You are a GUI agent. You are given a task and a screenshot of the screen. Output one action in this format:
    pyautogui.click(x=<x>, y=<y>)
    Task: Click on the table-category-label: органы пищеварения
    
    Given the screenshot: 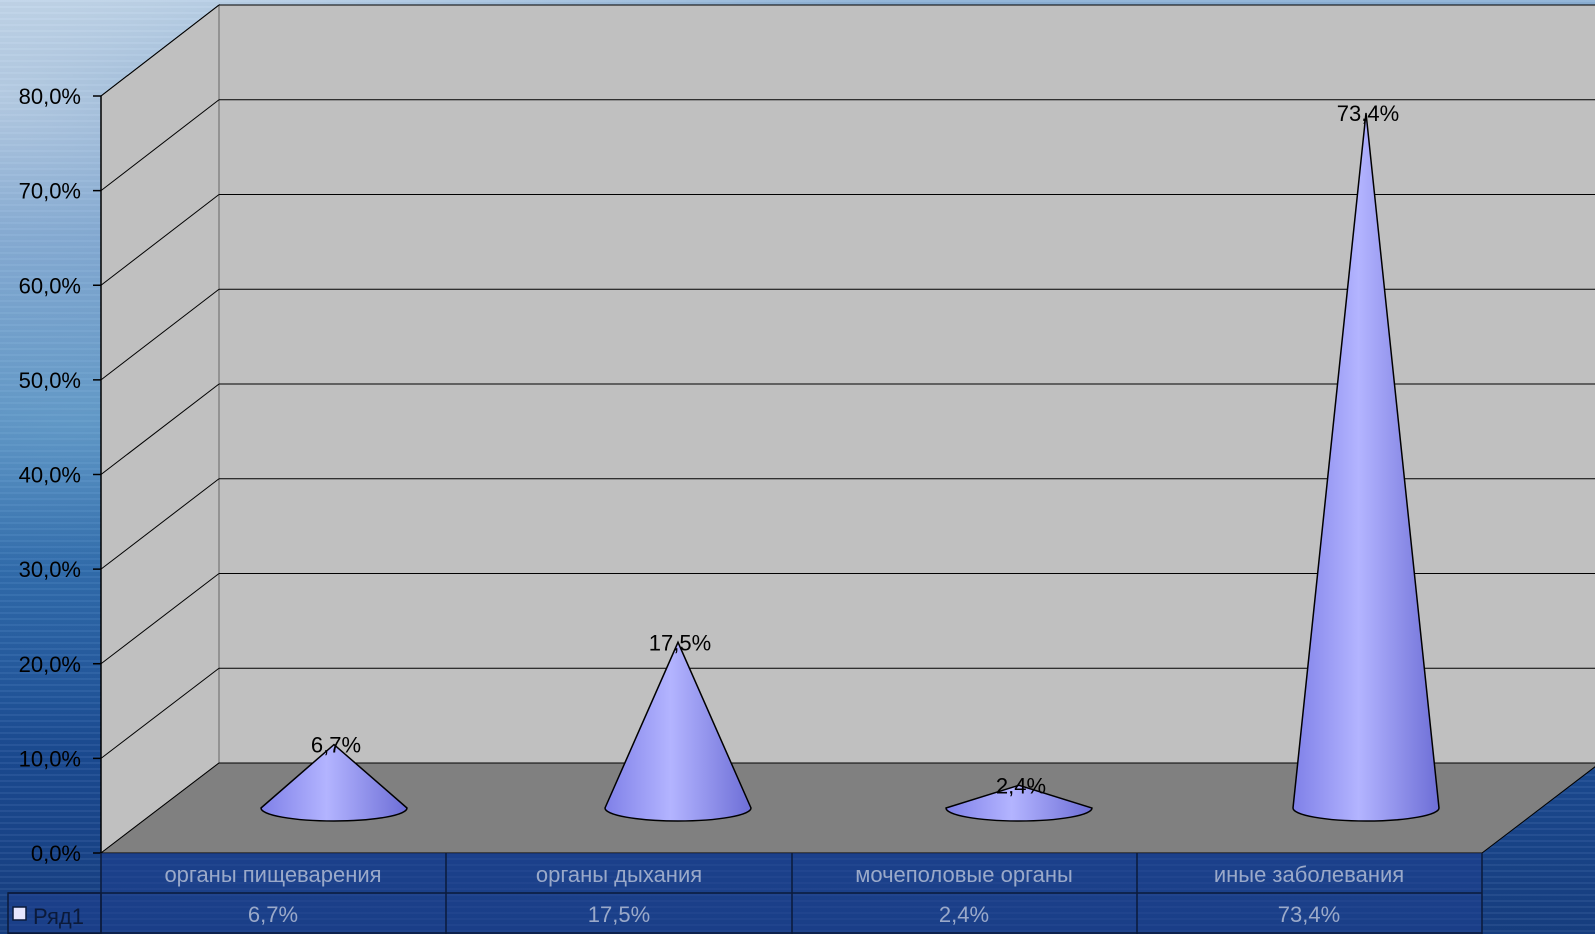 What is the action you would take?
    pyautogui.click(x=272, y=874)
    